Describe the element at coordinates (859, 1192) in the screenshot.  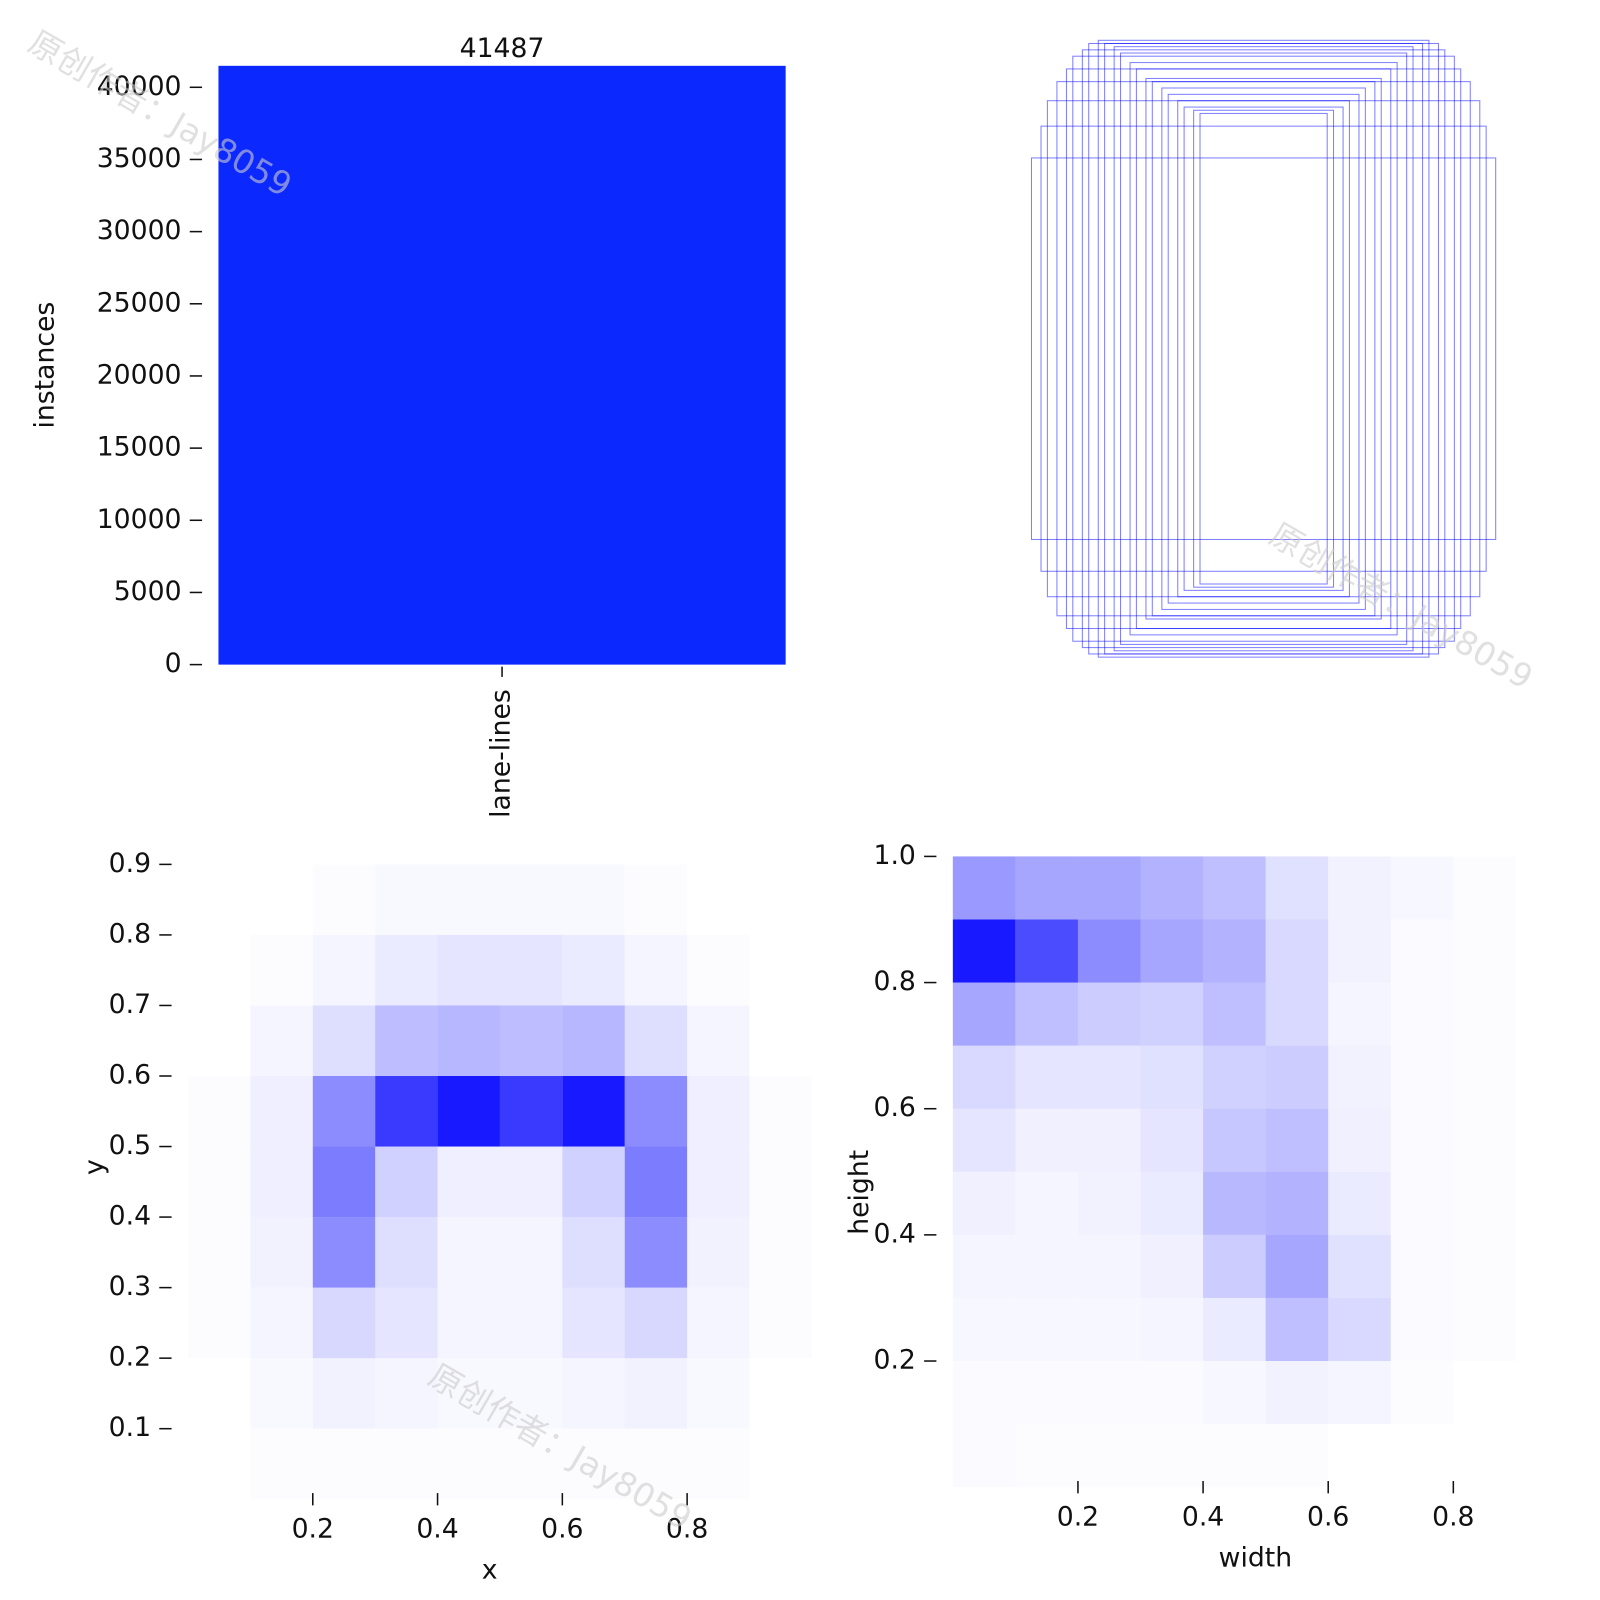
I see `y-axis-label: height` at that location.